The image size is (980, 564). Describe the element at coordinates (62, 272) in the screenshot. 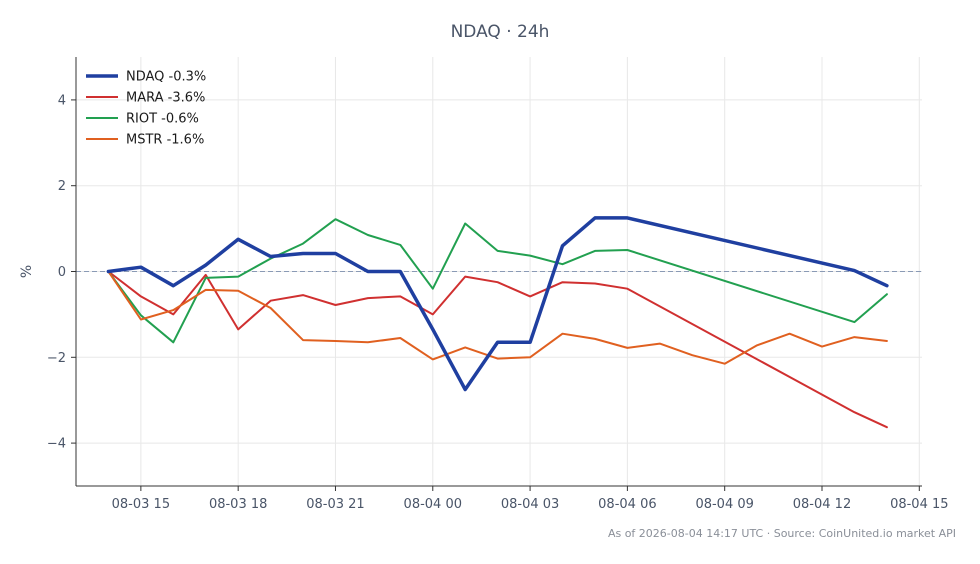

I see `y-tick-label: 0` at that location.